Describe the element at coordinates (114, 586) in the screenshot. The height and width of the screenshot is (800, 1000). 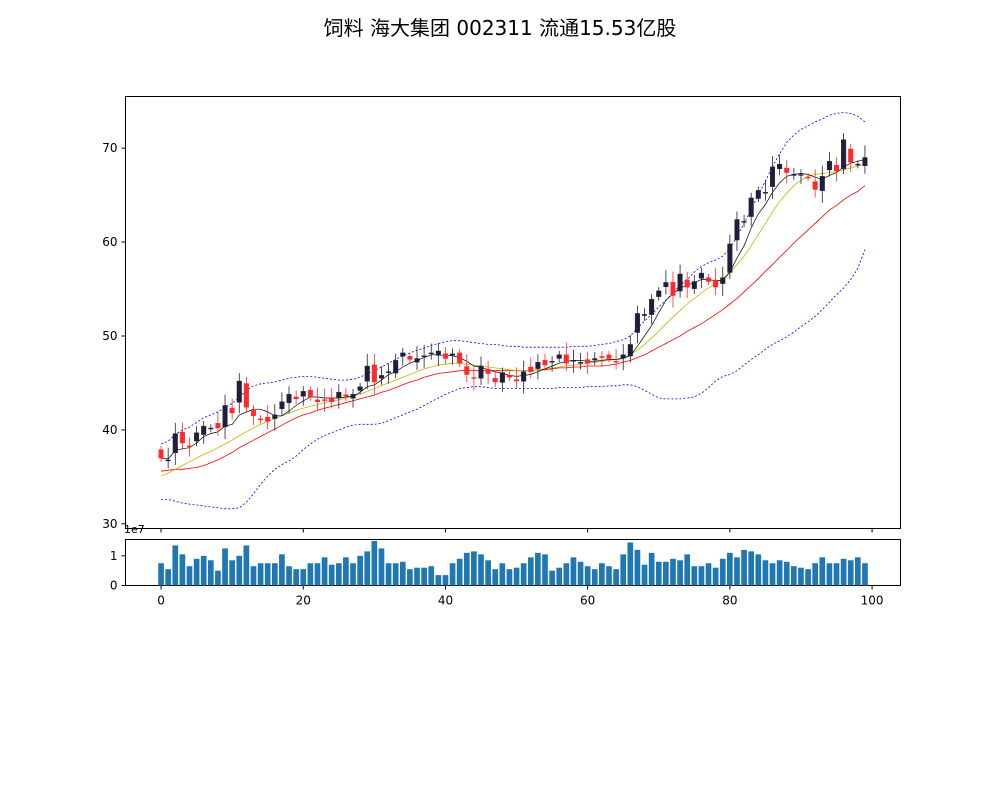
I see `volume-y-tick-label: 0` at that location.